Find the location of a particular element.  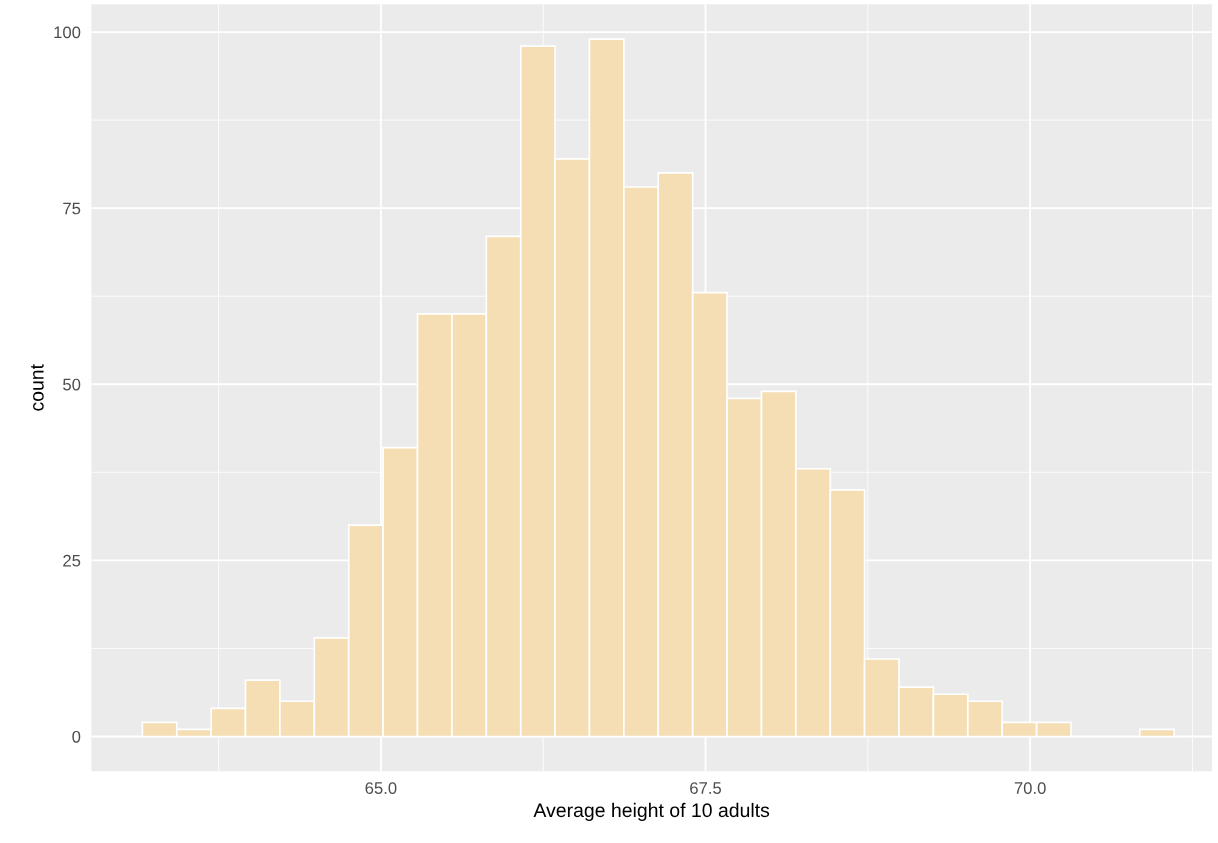

y-axis-title: count is located at coordinates (37, 387).